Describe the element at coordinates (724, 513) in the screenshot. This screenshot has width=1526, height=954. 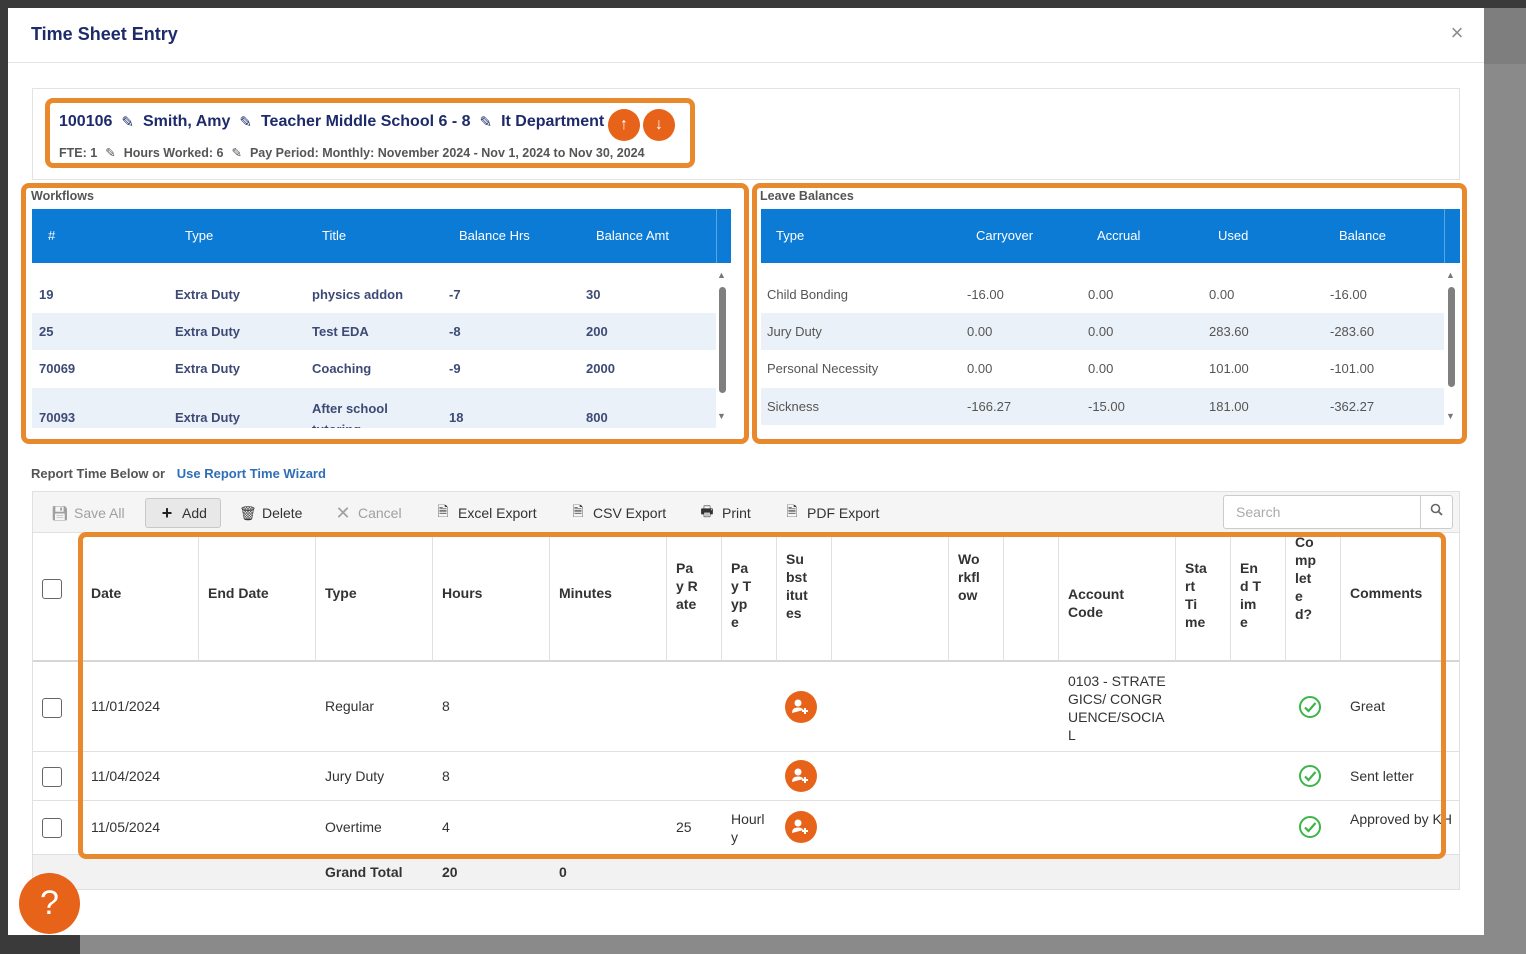
I see `print-button: 🖶︎ Print` at that location.